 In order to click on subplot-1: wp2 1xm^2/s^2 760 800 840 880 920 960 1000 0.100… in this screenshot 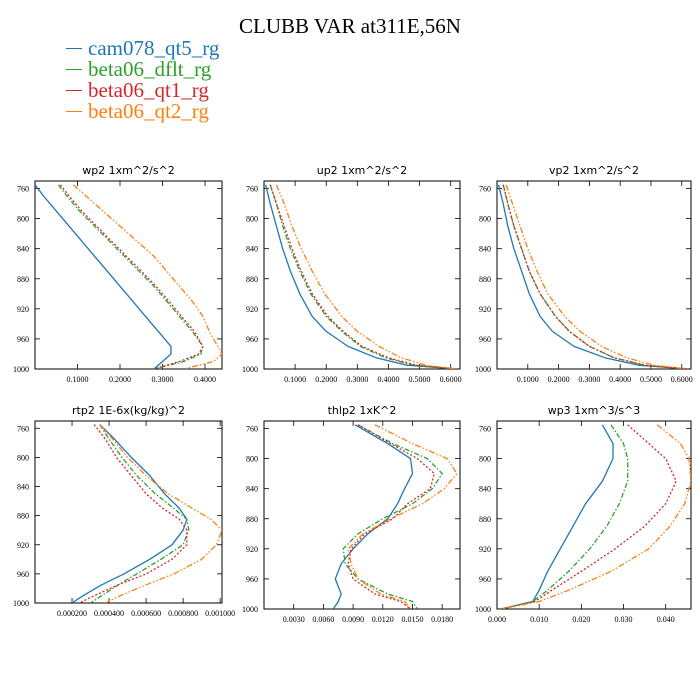, I will do `click(118, 274)`.